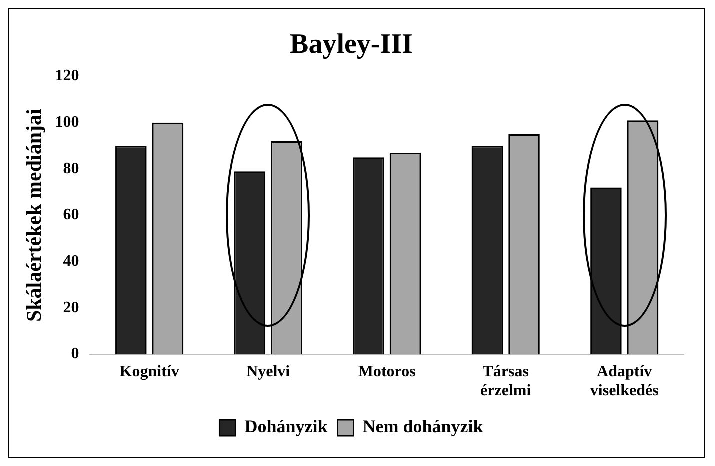  I want to click on x-tick-label: Társas érzelmi, so click(506, 381).